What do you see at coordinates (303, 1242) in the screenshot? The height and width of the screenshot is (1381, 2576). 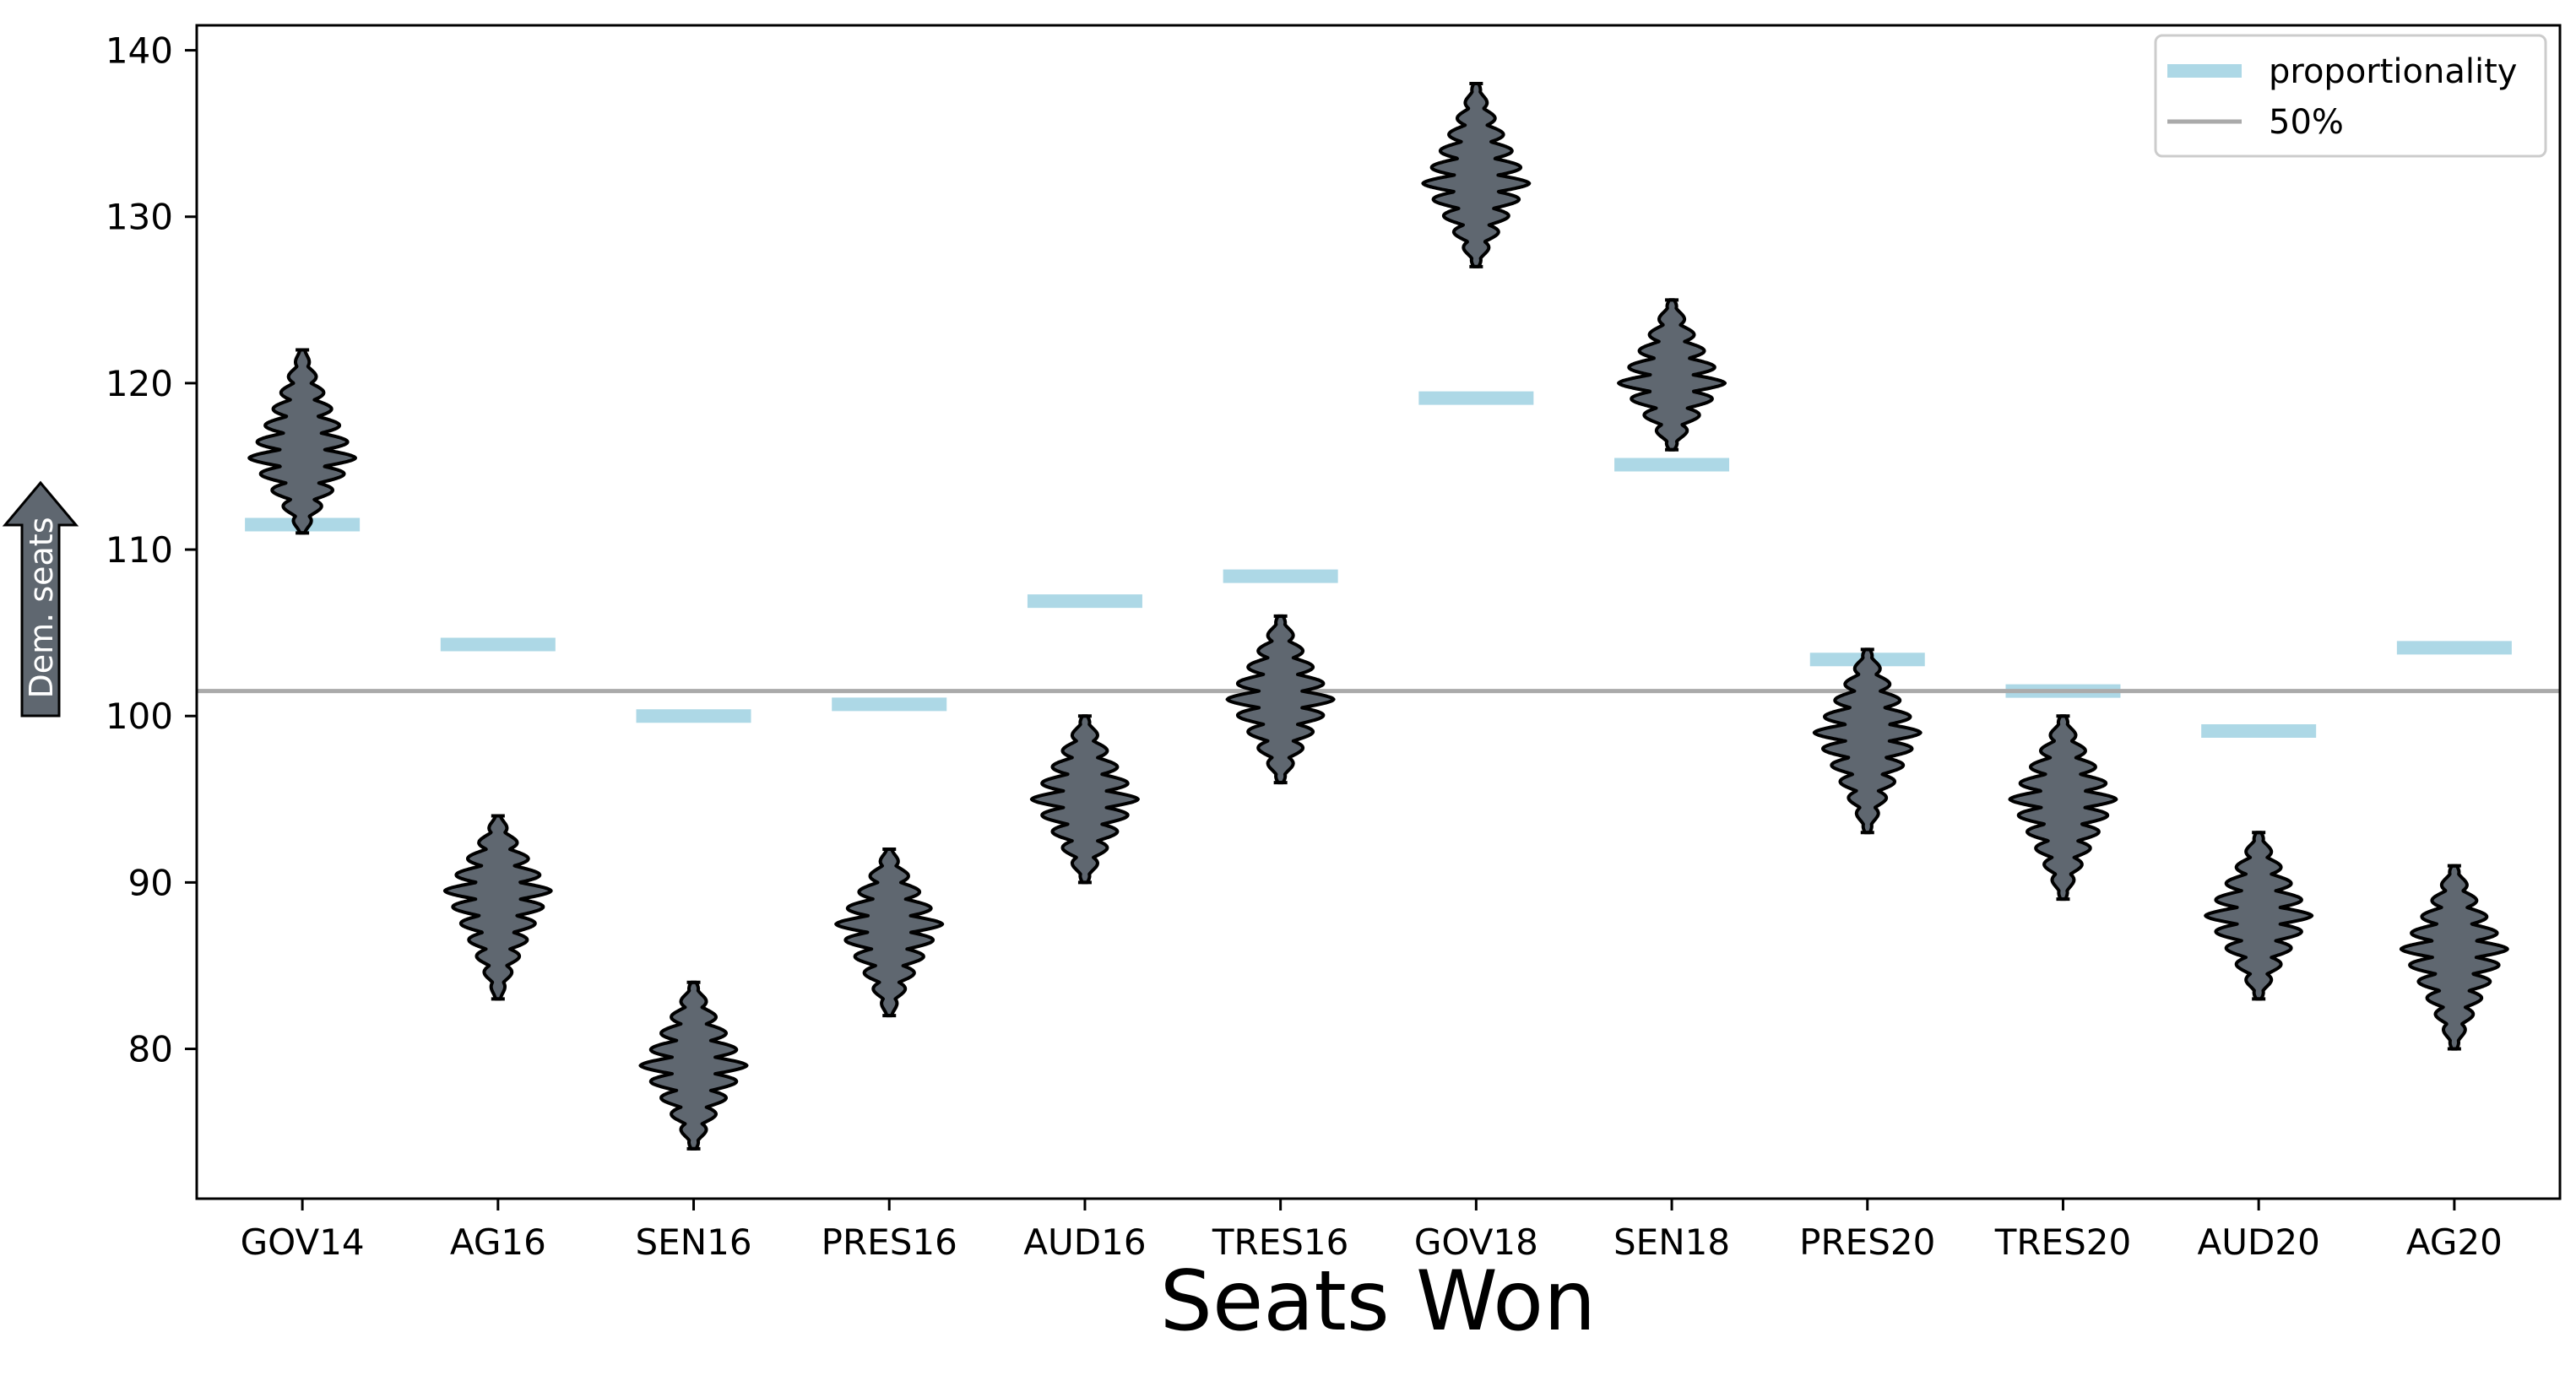 I see `x-tick-label: GOV14` at bounding box center [303, 1242].